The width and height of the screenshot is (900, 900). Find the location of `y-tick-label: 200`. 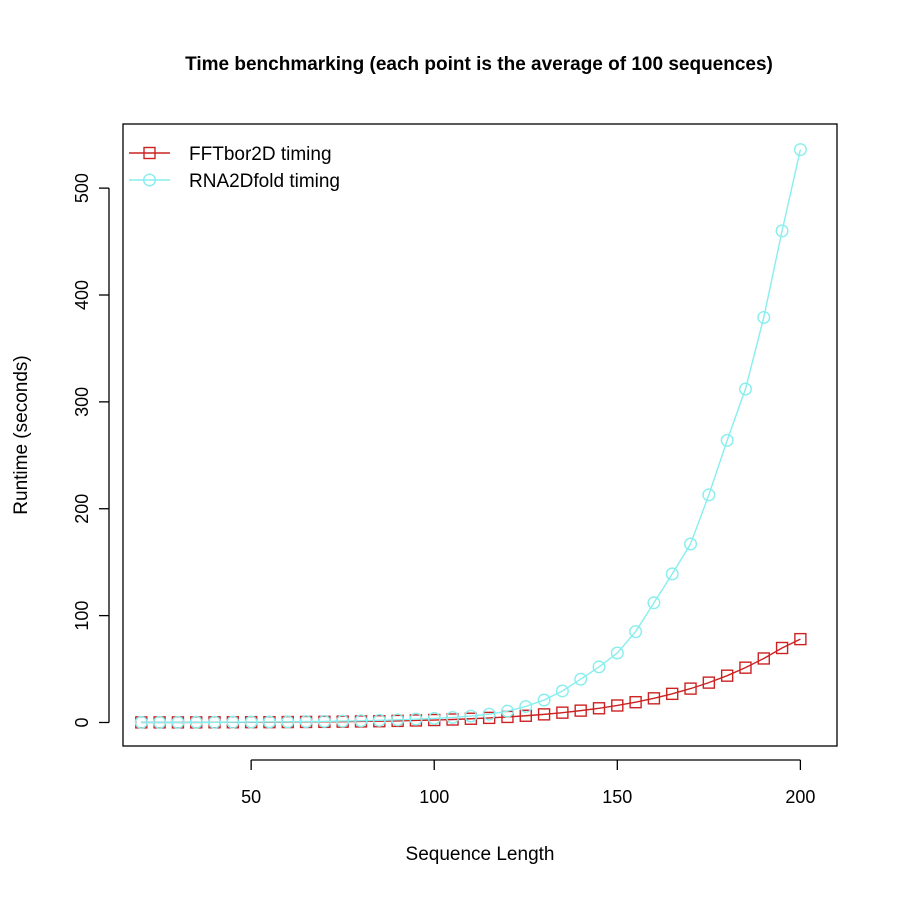

y-tick-label: 200 is located at coordinates (82, 509).